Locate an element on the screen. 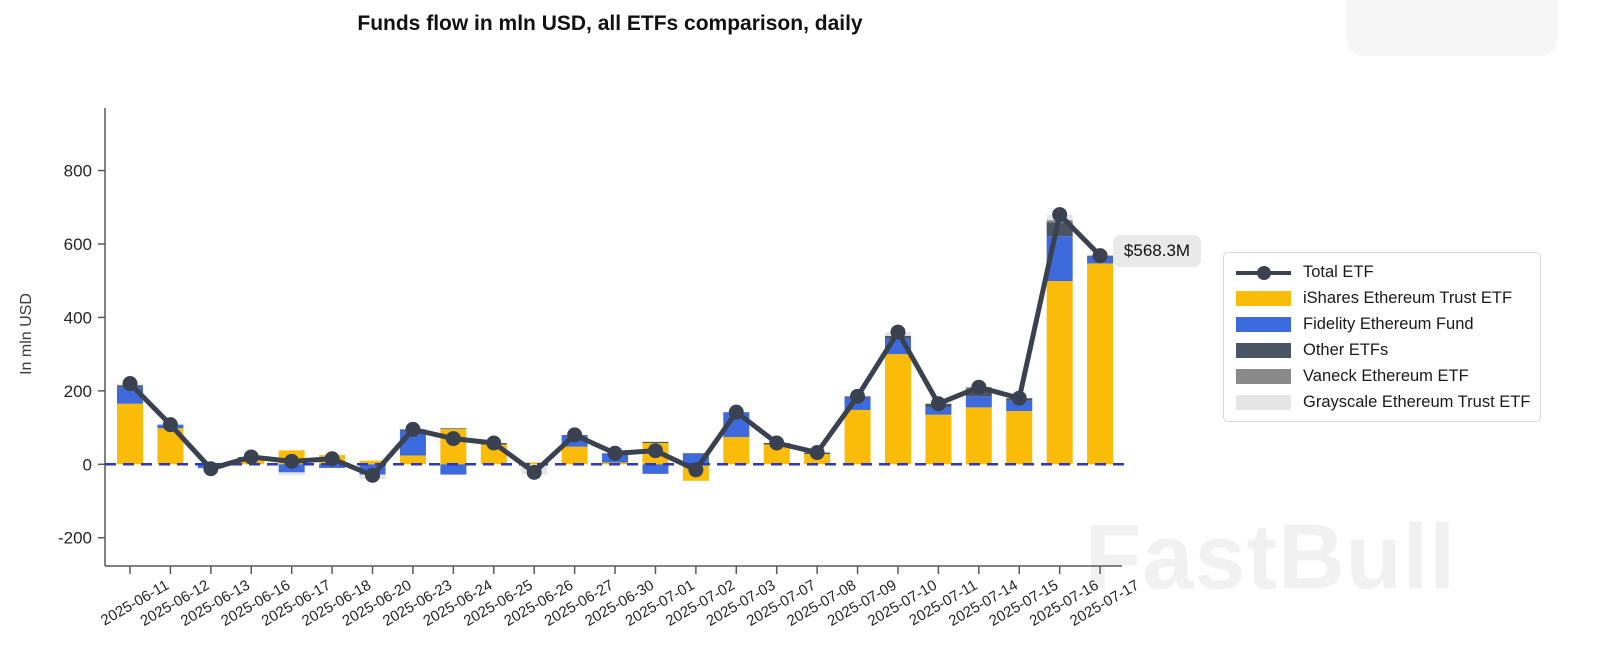 Image resolution: width=1600 pixels, height=665 pixels. y-tick-label: 400 is located at coordinates (78, 317).